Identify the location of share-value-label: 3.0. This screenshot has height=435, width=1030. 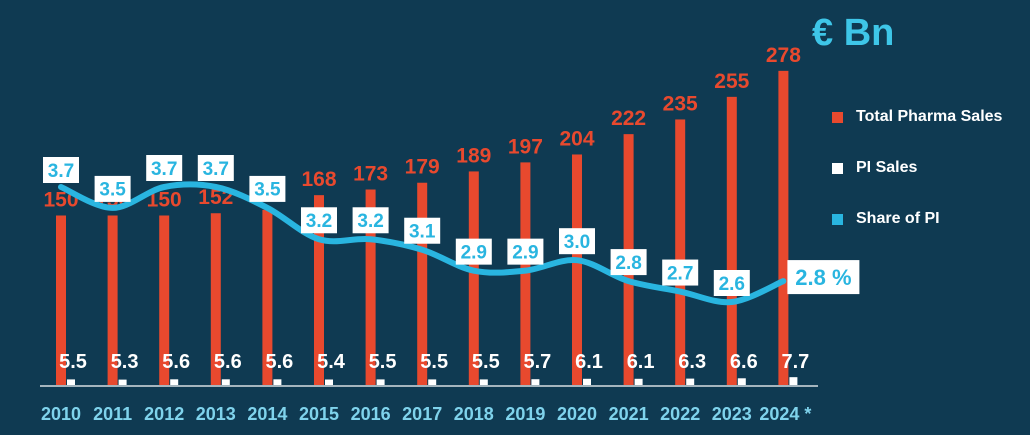
(577, 242).